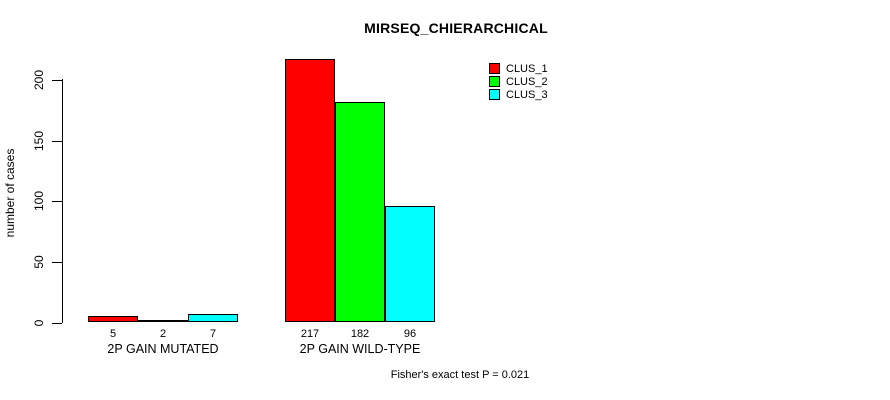 The height and width of the screenshot is (400, 890). I want to click on bar-clus_2-group1, so click(163, 321).